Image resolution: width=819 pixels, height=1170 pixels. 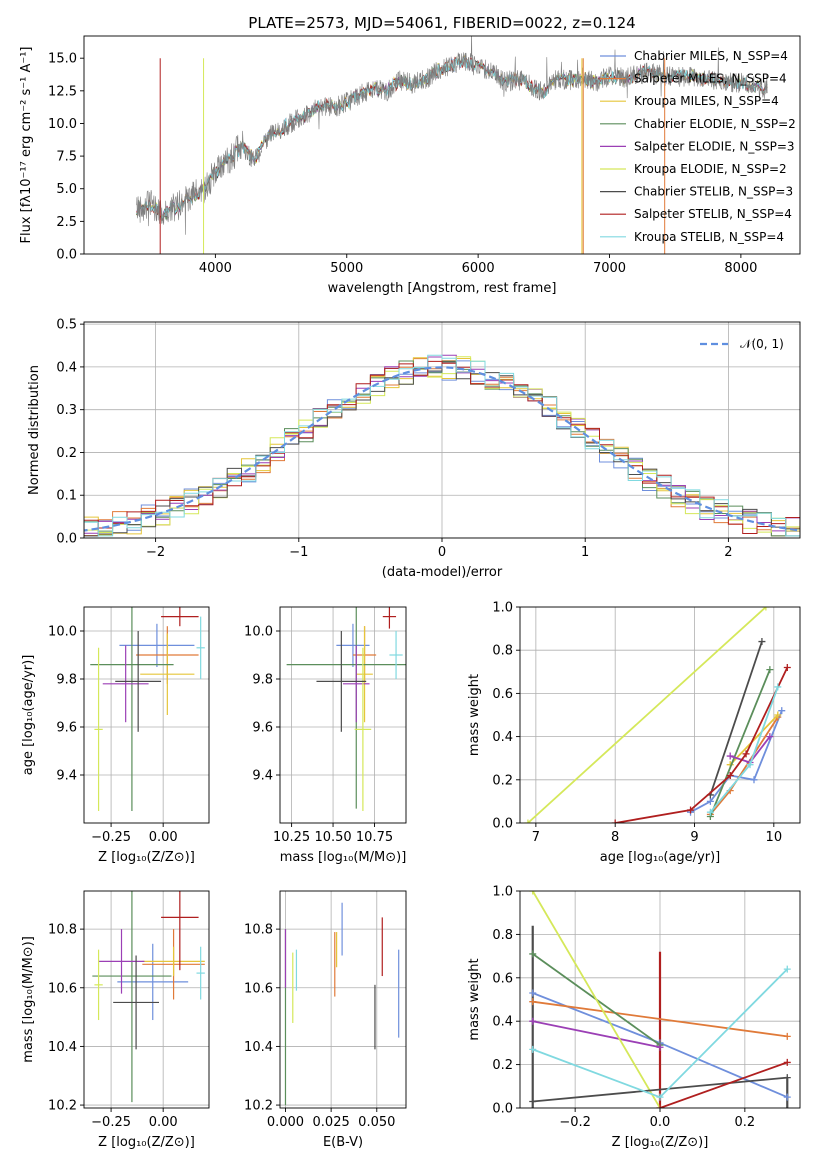 I want to click on x-tick-label: 10.25, so click(x=291, y=837).